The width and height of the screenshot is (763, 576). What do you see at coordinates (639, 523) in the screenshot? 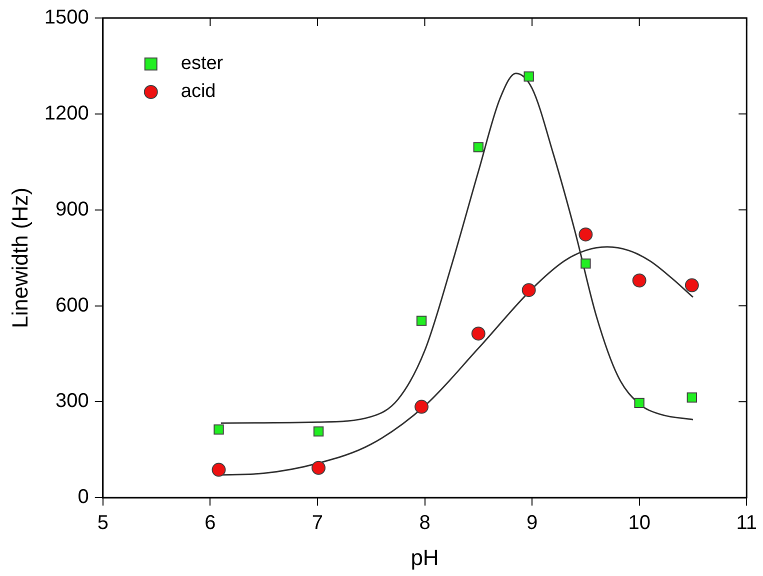
I see `x-tick-label: 10` at bounding box center [639, 523].